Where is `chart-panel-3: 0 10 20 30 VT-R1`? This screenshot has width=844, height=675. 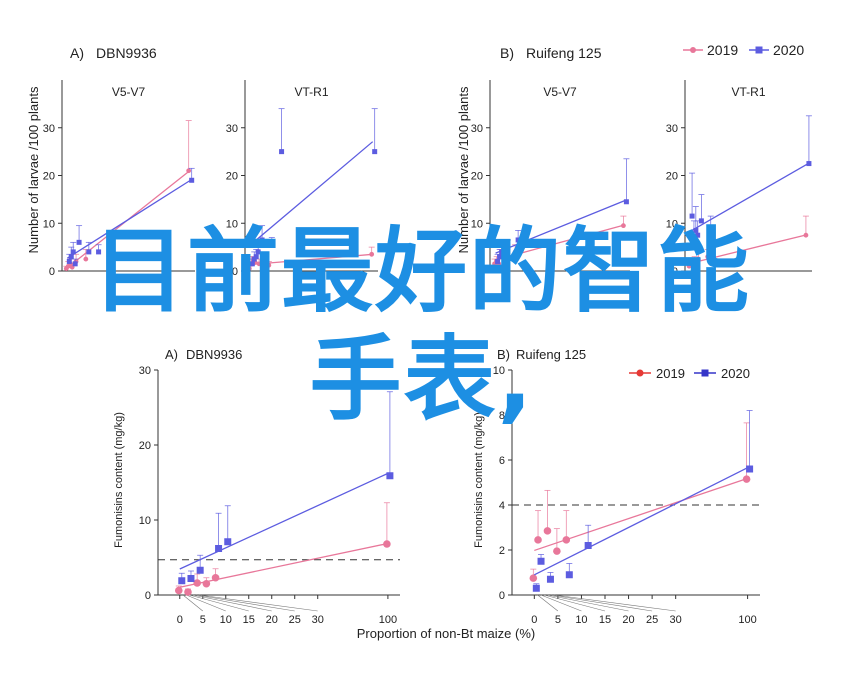 chart-panel-3: 0 10 20 30 VT-R1 is located at coordinates (739, 179).